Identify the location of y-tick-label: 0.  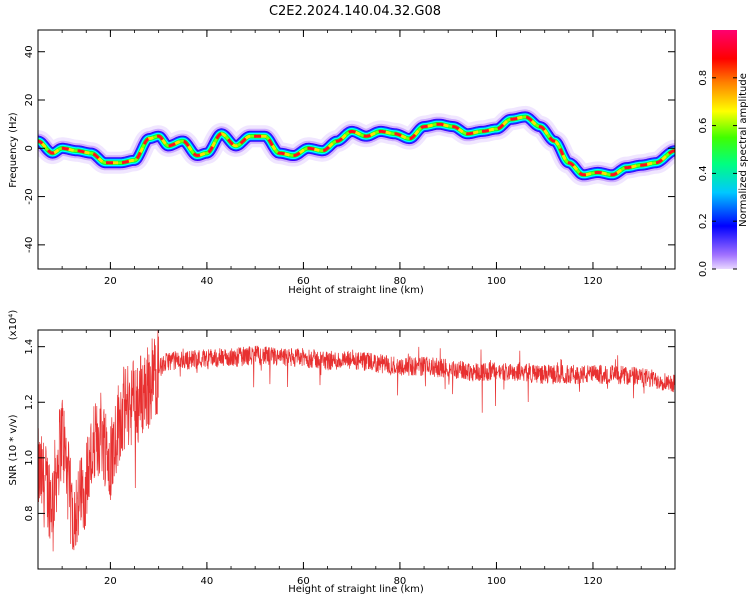
(29, 148).